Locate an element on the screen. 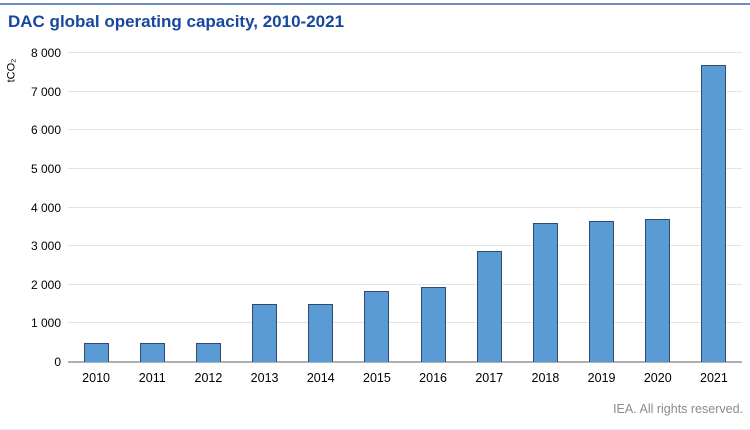  x-tick-label-2012: 2012 is located at coordinates (208, 378).